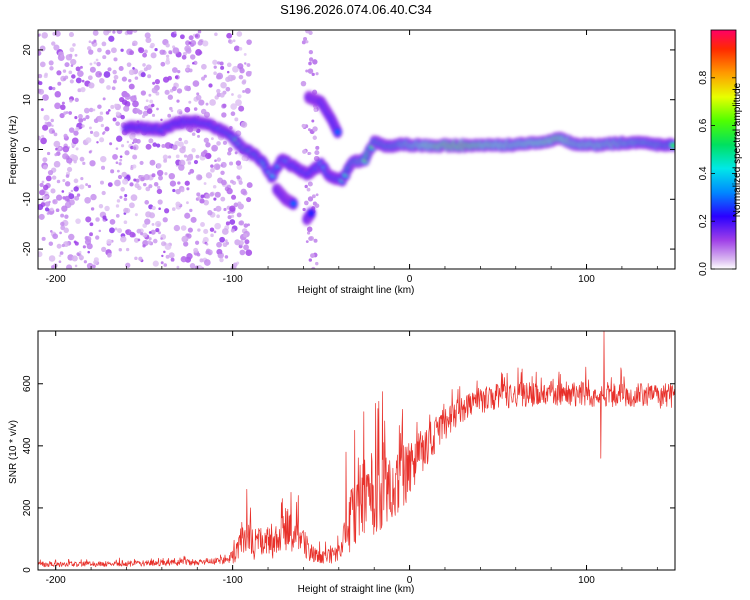 Image resolution: width=750 pixels, height=600 pixels. Describe the element at coordinates (723, 149) in the screenshot. I see `colorbar-bar` at that location.